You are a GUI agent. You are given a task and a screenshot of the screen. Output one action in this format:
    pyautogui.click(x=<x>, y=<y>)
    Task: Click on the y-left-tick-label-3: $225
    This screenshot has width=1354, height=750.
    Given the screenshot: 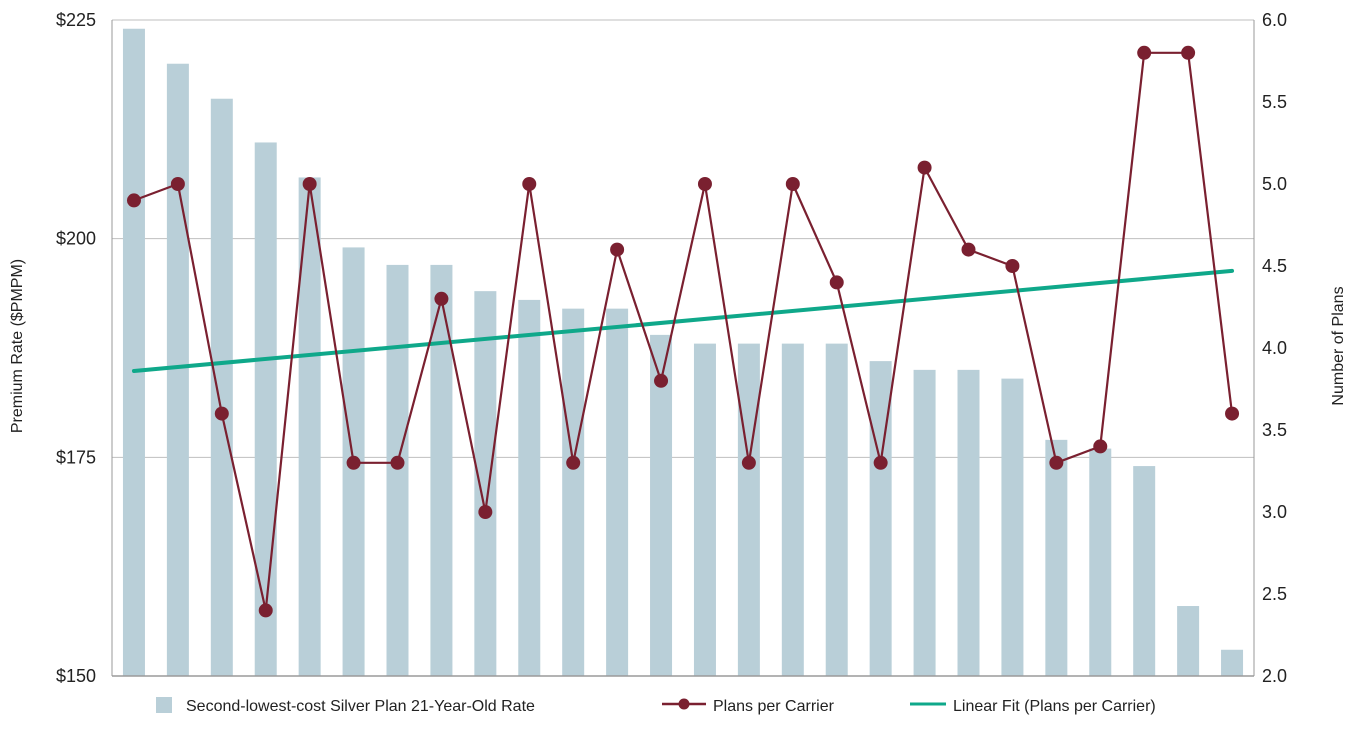 What is the action you would take?
    pyautogui.click(x=76, y=20)
    